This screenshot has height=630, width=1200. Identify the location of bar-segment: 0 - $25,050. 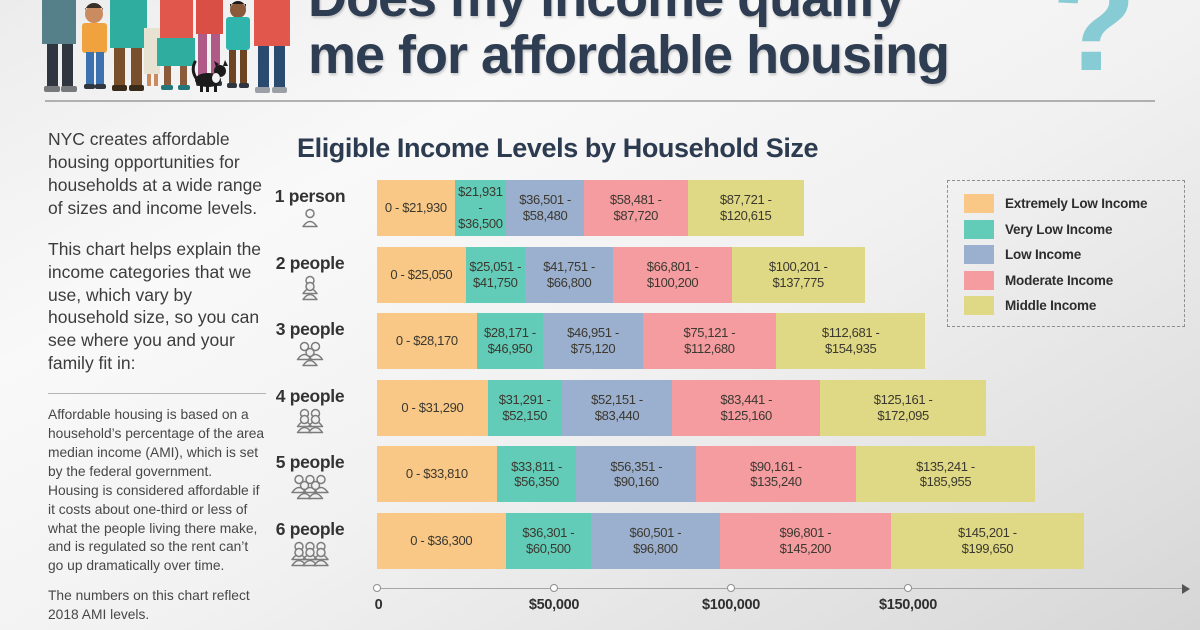
(421, 274).